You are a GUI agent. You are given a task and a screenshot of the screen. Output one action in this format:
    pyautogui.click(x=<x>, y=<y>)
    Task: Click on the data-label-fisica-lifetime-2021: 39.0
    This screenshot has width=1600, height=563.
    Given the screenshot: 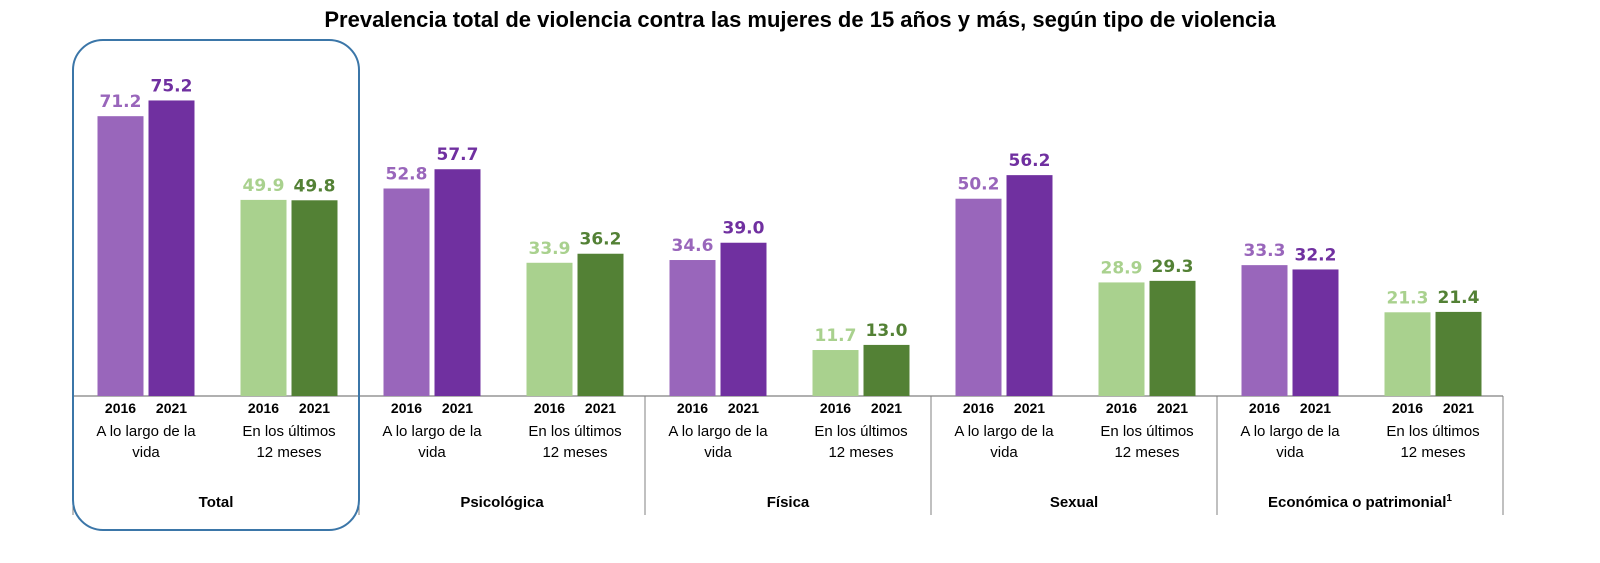 What is the action you would take?
    pyautogui.click(x=744, y=229)
    